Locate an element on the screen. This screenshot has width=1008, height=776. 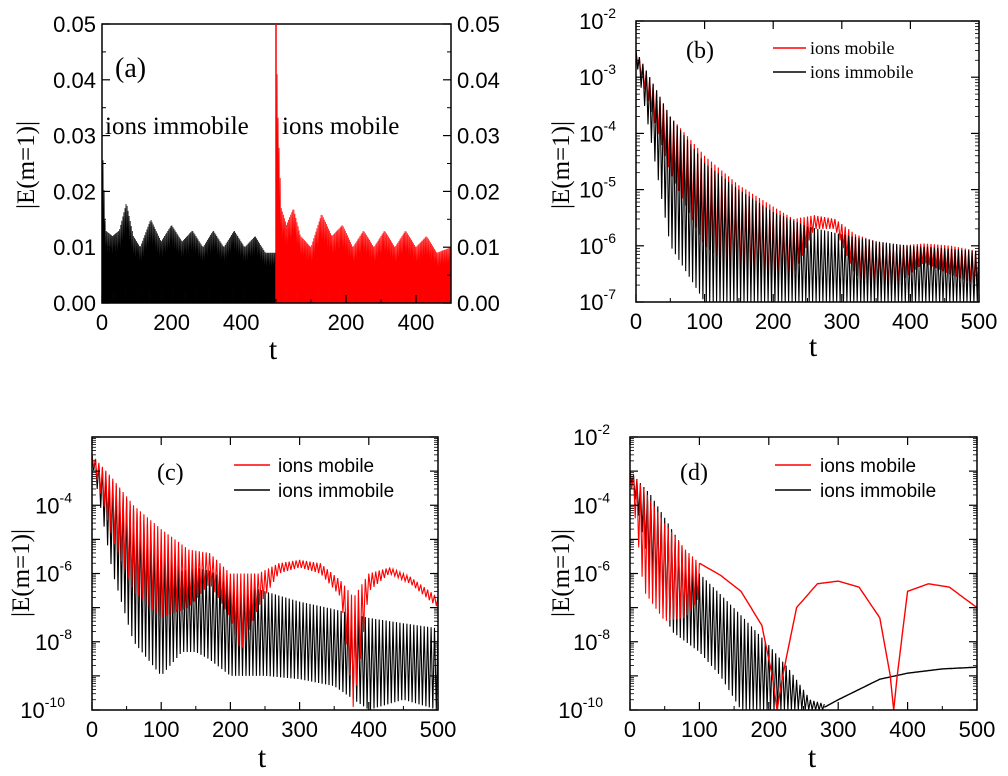
right-y-tick-label: 0.03 is located at coordinates (478, 136).